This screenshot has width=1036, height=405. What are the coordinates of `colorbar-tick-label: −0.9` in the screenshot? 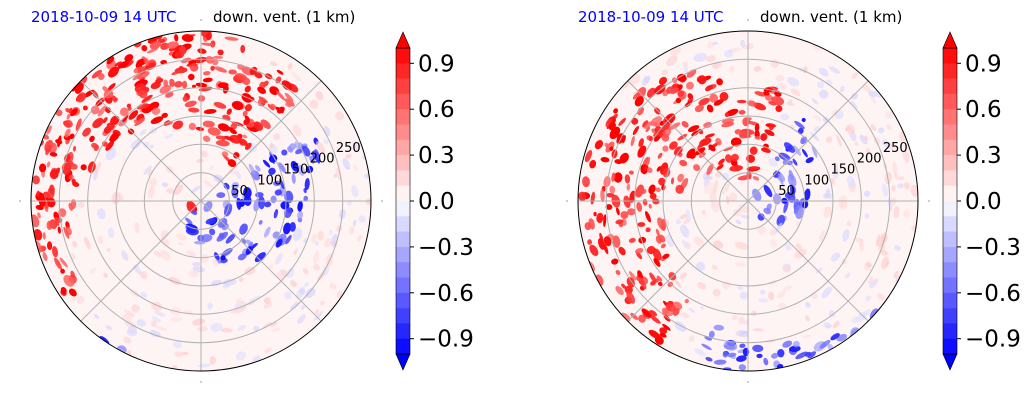 It's located at (446, 340).